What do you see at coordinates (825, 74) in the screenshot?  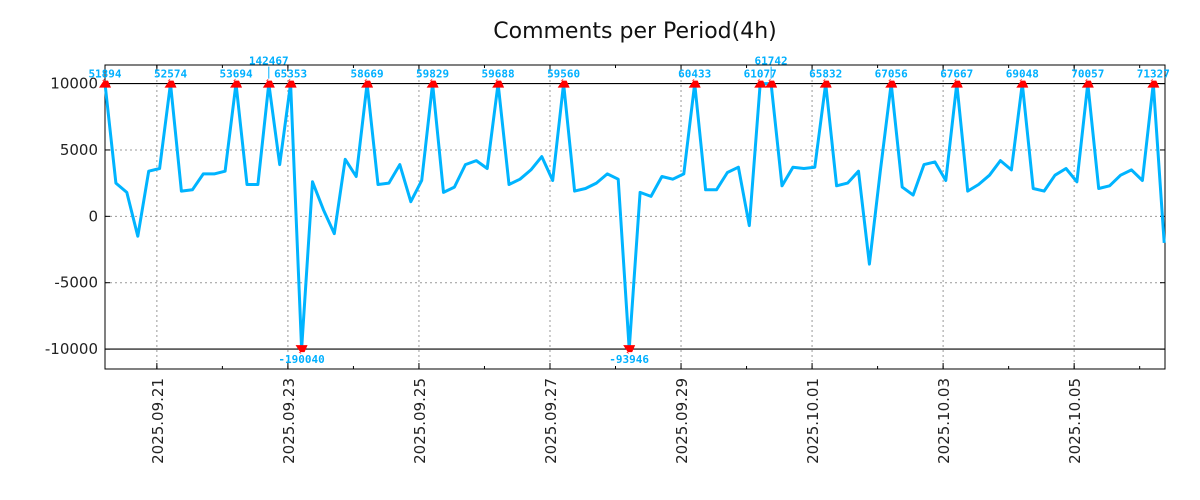 I see `value-label: 65832` at bounding box center [825, 74].